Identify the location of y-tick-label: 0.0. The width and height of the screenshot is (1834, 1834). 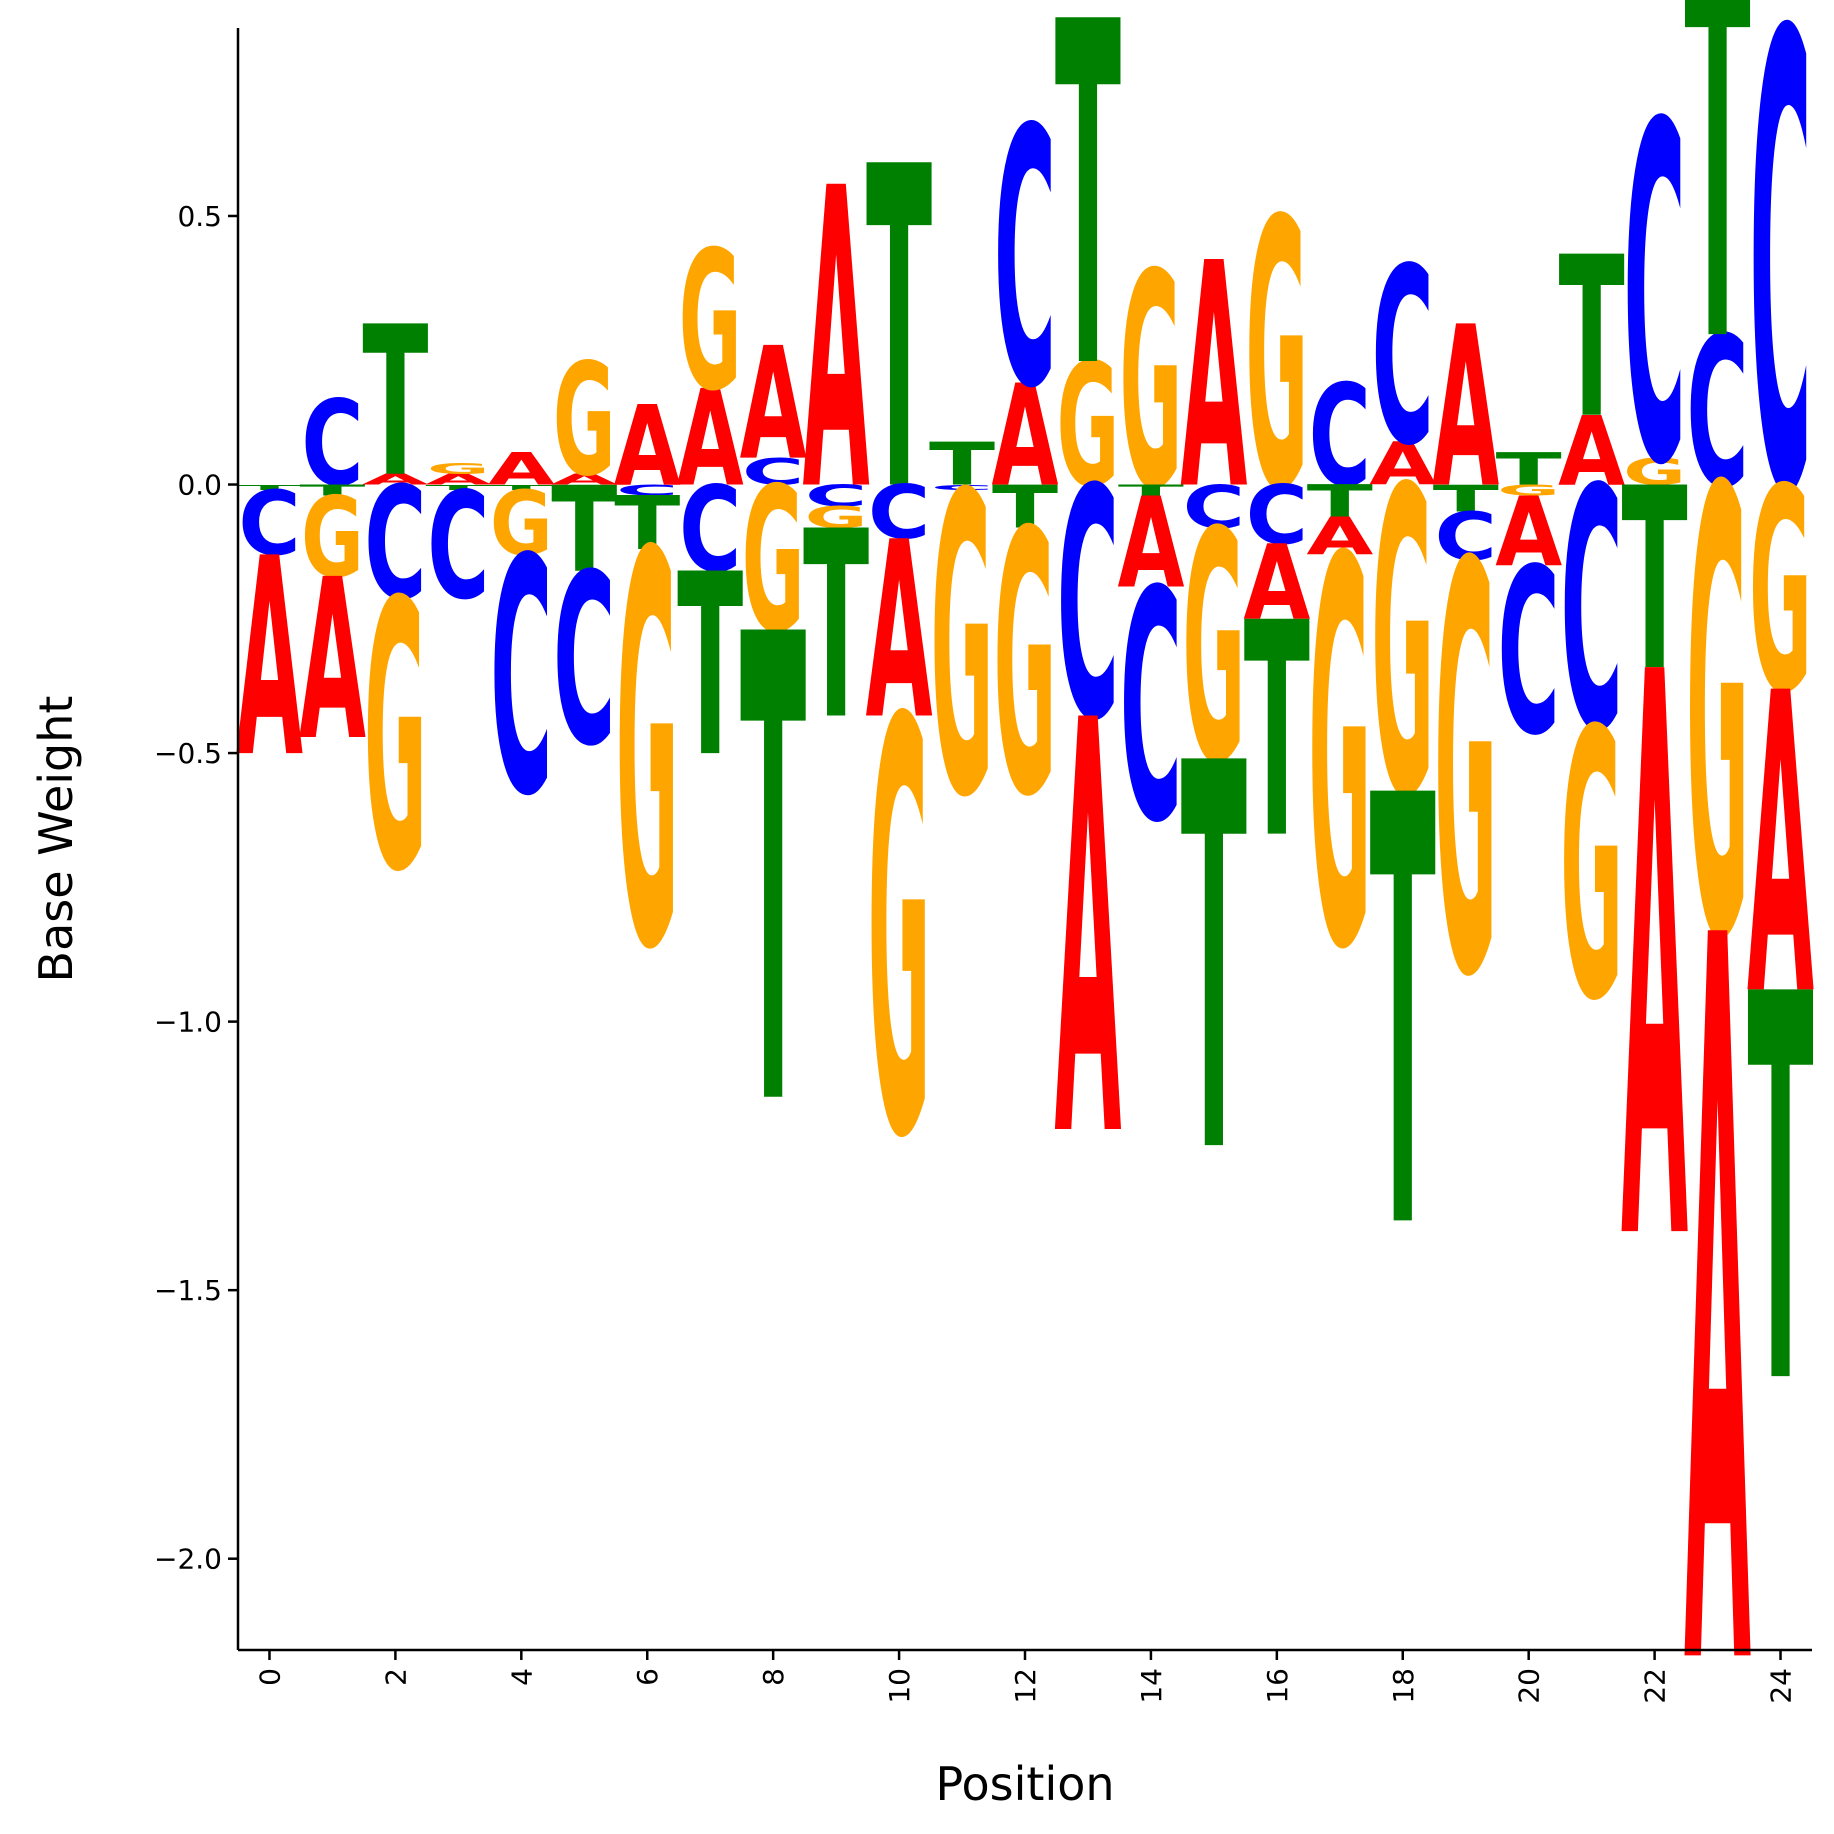
(199, 485).